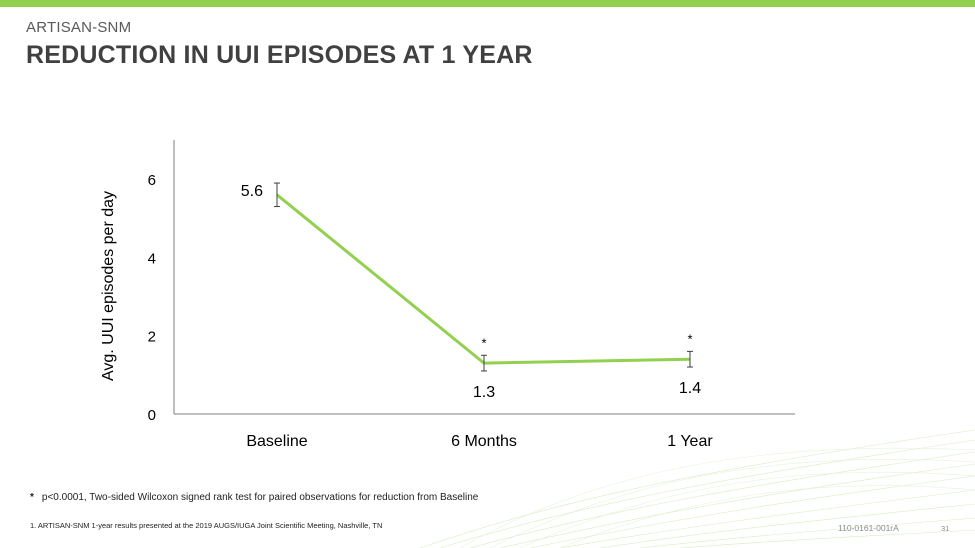  What do you see at coordinates (152, 298) in the screenshot?
I see `y-tick-labels: 0 2 4 6` at bounding box center [152, 298].